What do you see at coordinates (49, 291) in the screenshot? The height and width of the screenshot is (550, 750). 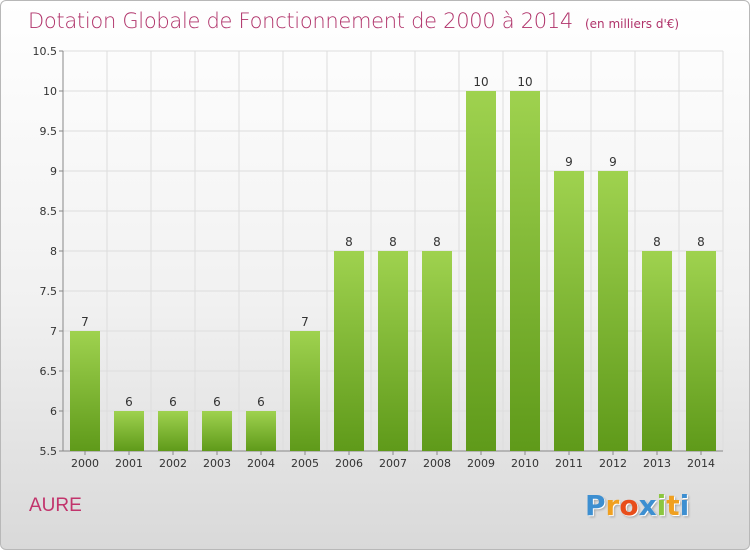 I see `y-tick-label: 7.5` at bounding box center [49, 291].